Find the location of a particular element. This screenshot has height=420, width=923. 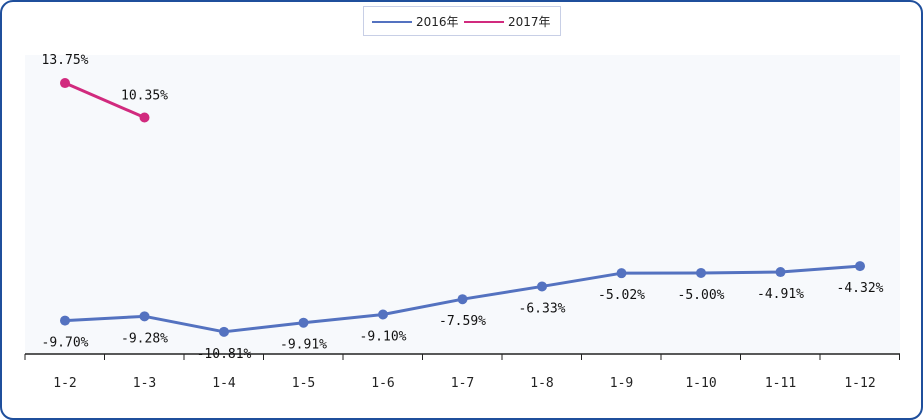

x-tick-label: 1-8 is located at coordinates (541, 383).